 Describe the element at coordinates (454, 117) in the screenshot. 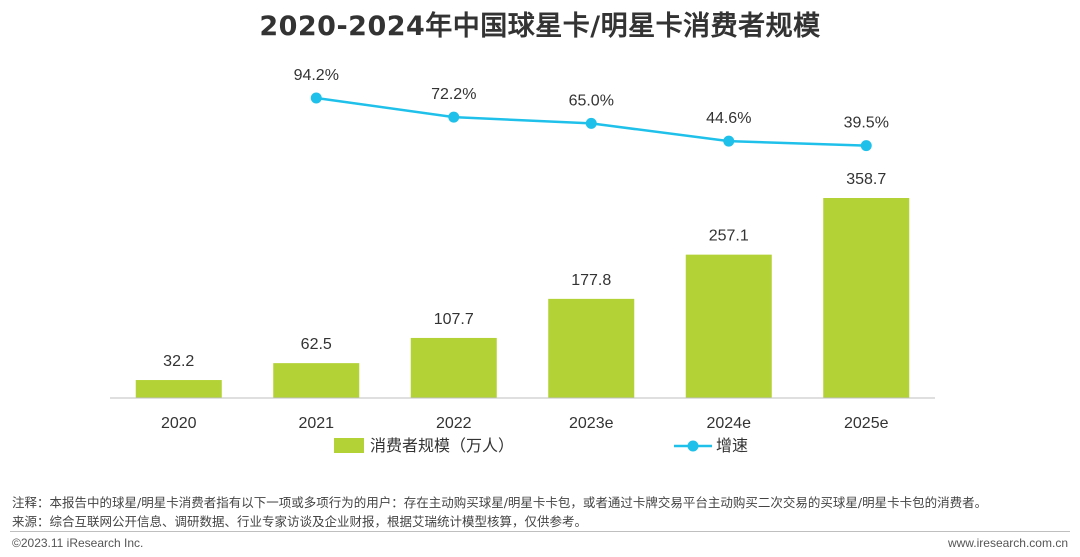

I see `growth-point-2022` at that location.